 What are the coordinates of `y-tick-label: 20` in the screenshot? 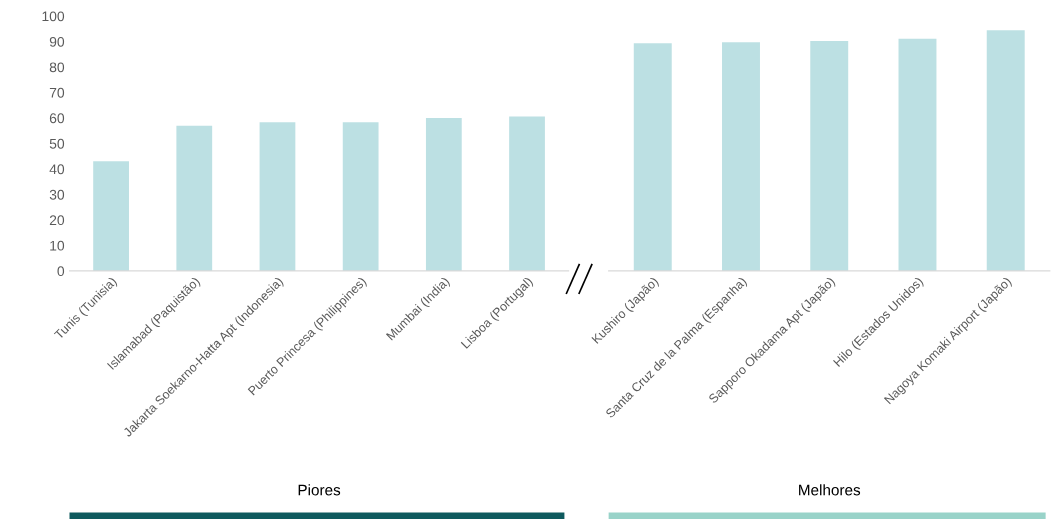 It's located at (57, 220).